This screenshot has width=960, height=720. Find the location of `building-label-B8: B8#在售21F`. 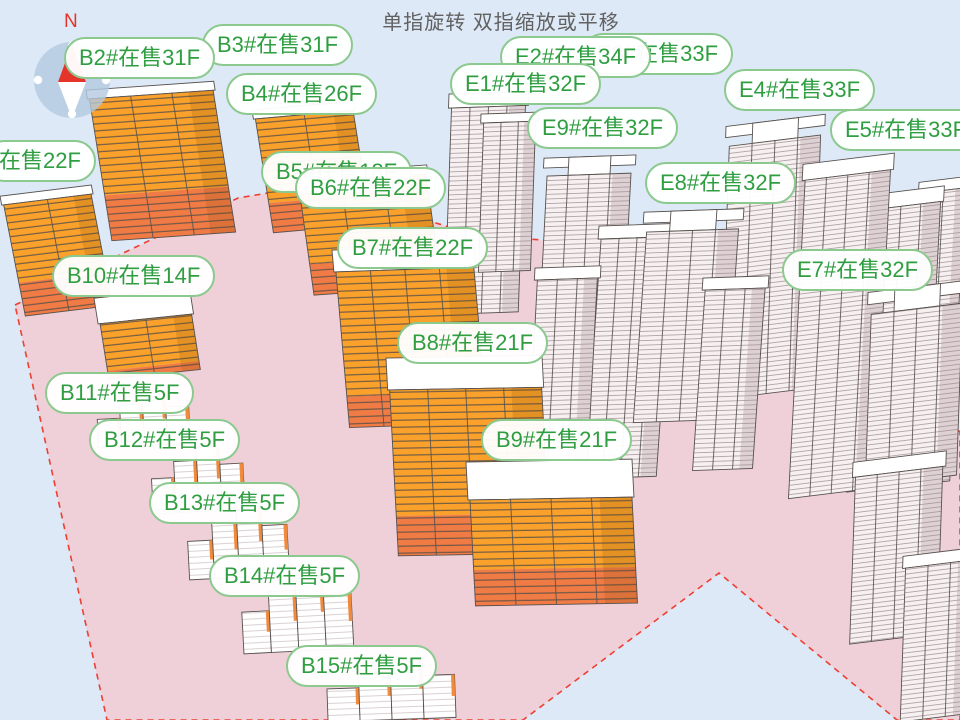

building-label-B8: B8#在售21F is located at coordinates (473, 343).